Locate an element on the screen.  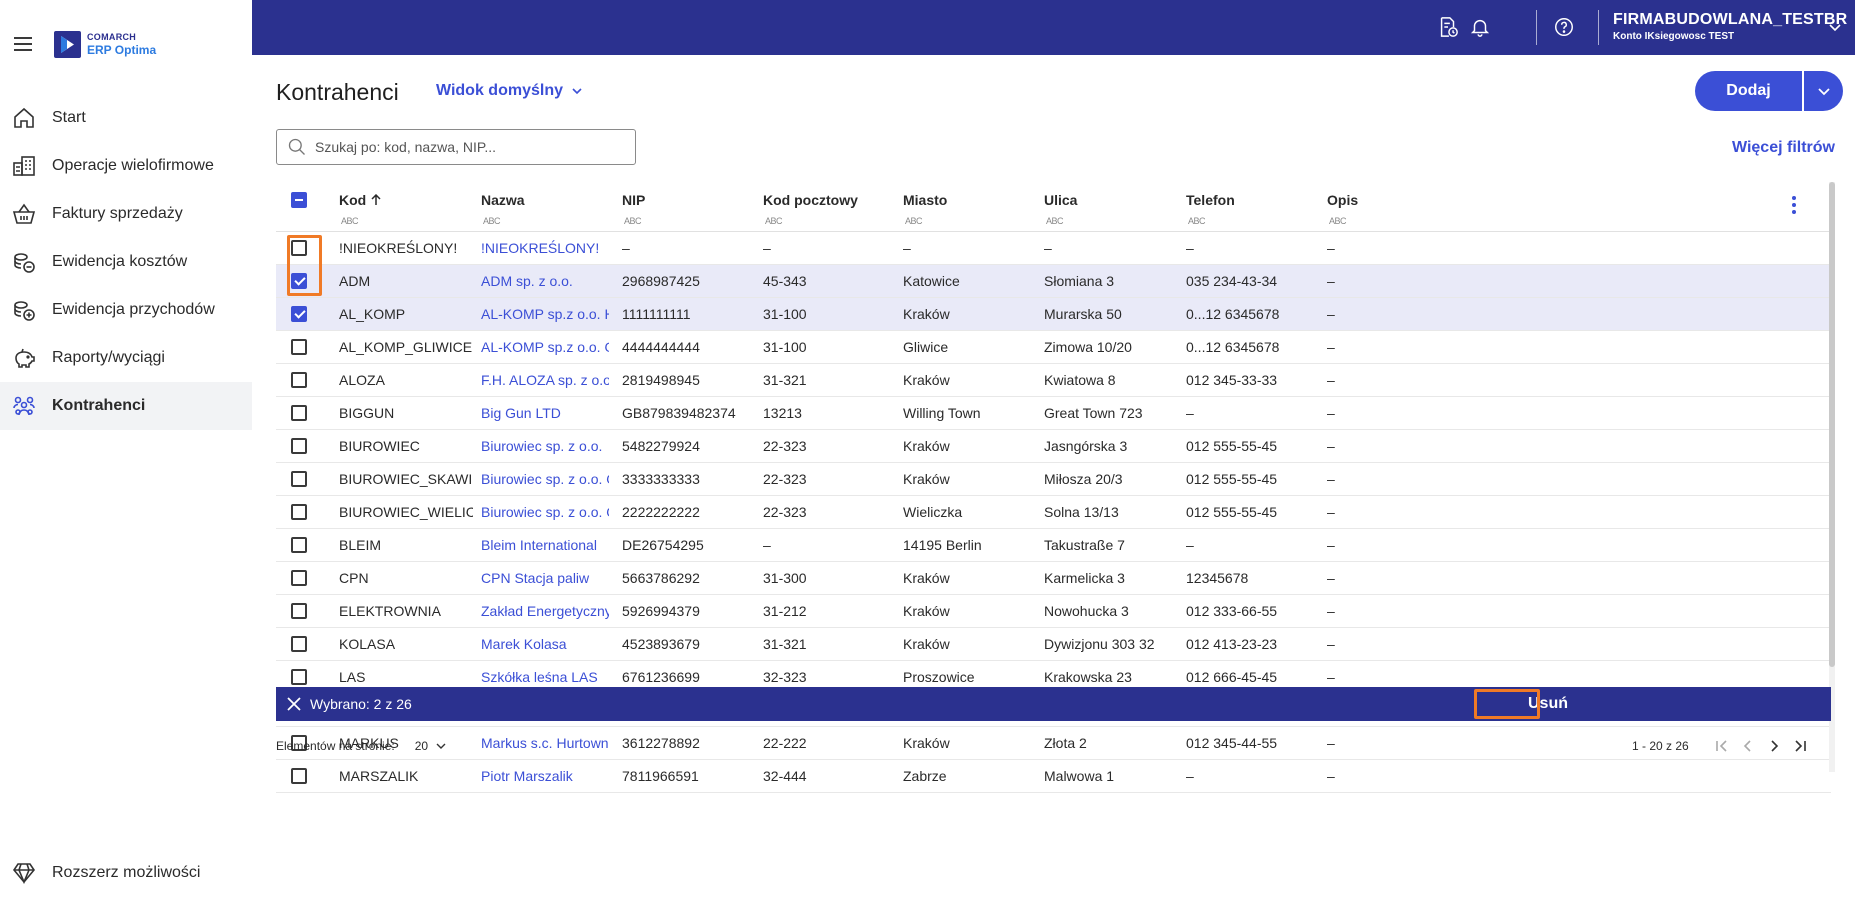
basket-icon is located at coordinates (24, 213).